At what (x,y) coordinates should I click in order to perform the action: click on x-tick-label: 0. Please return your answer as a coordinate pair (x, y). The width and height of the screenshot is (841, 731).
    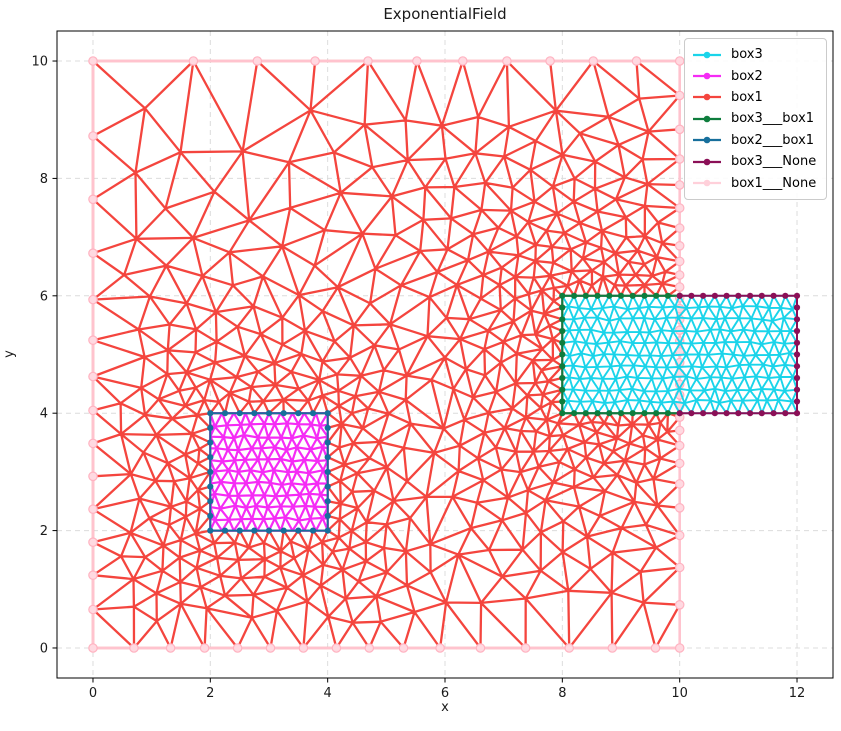
    Looking at the image, I should click on (93, 693).